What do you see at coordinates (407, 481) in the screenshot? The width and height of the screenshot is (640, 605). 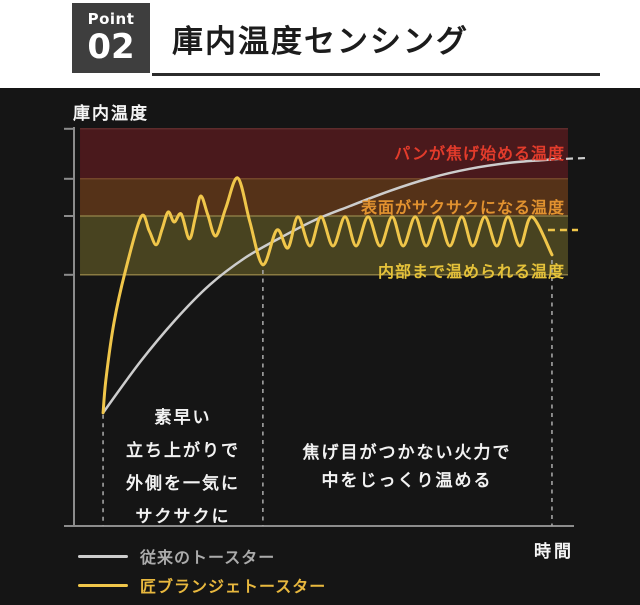 I see `annotation-slow-line-2: 中をじっくり温める` at bounding box center [407, 481].